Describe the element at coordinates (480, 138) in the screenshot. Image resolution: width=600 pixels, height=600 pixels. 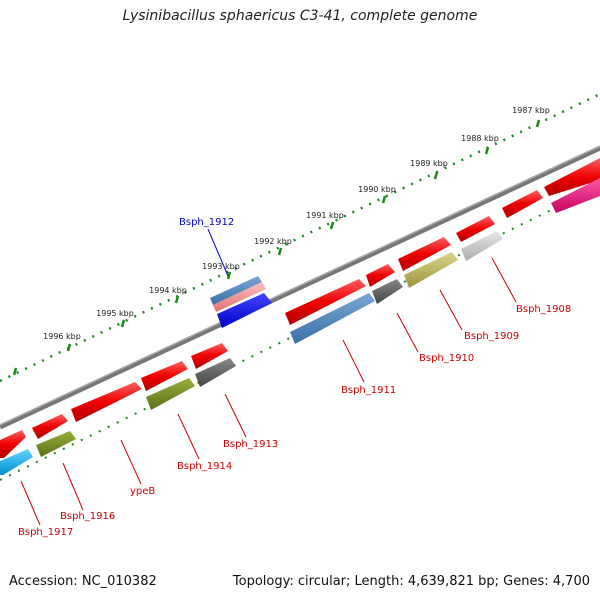
I see `tick-label-1988: 1988 kbp` at that location.